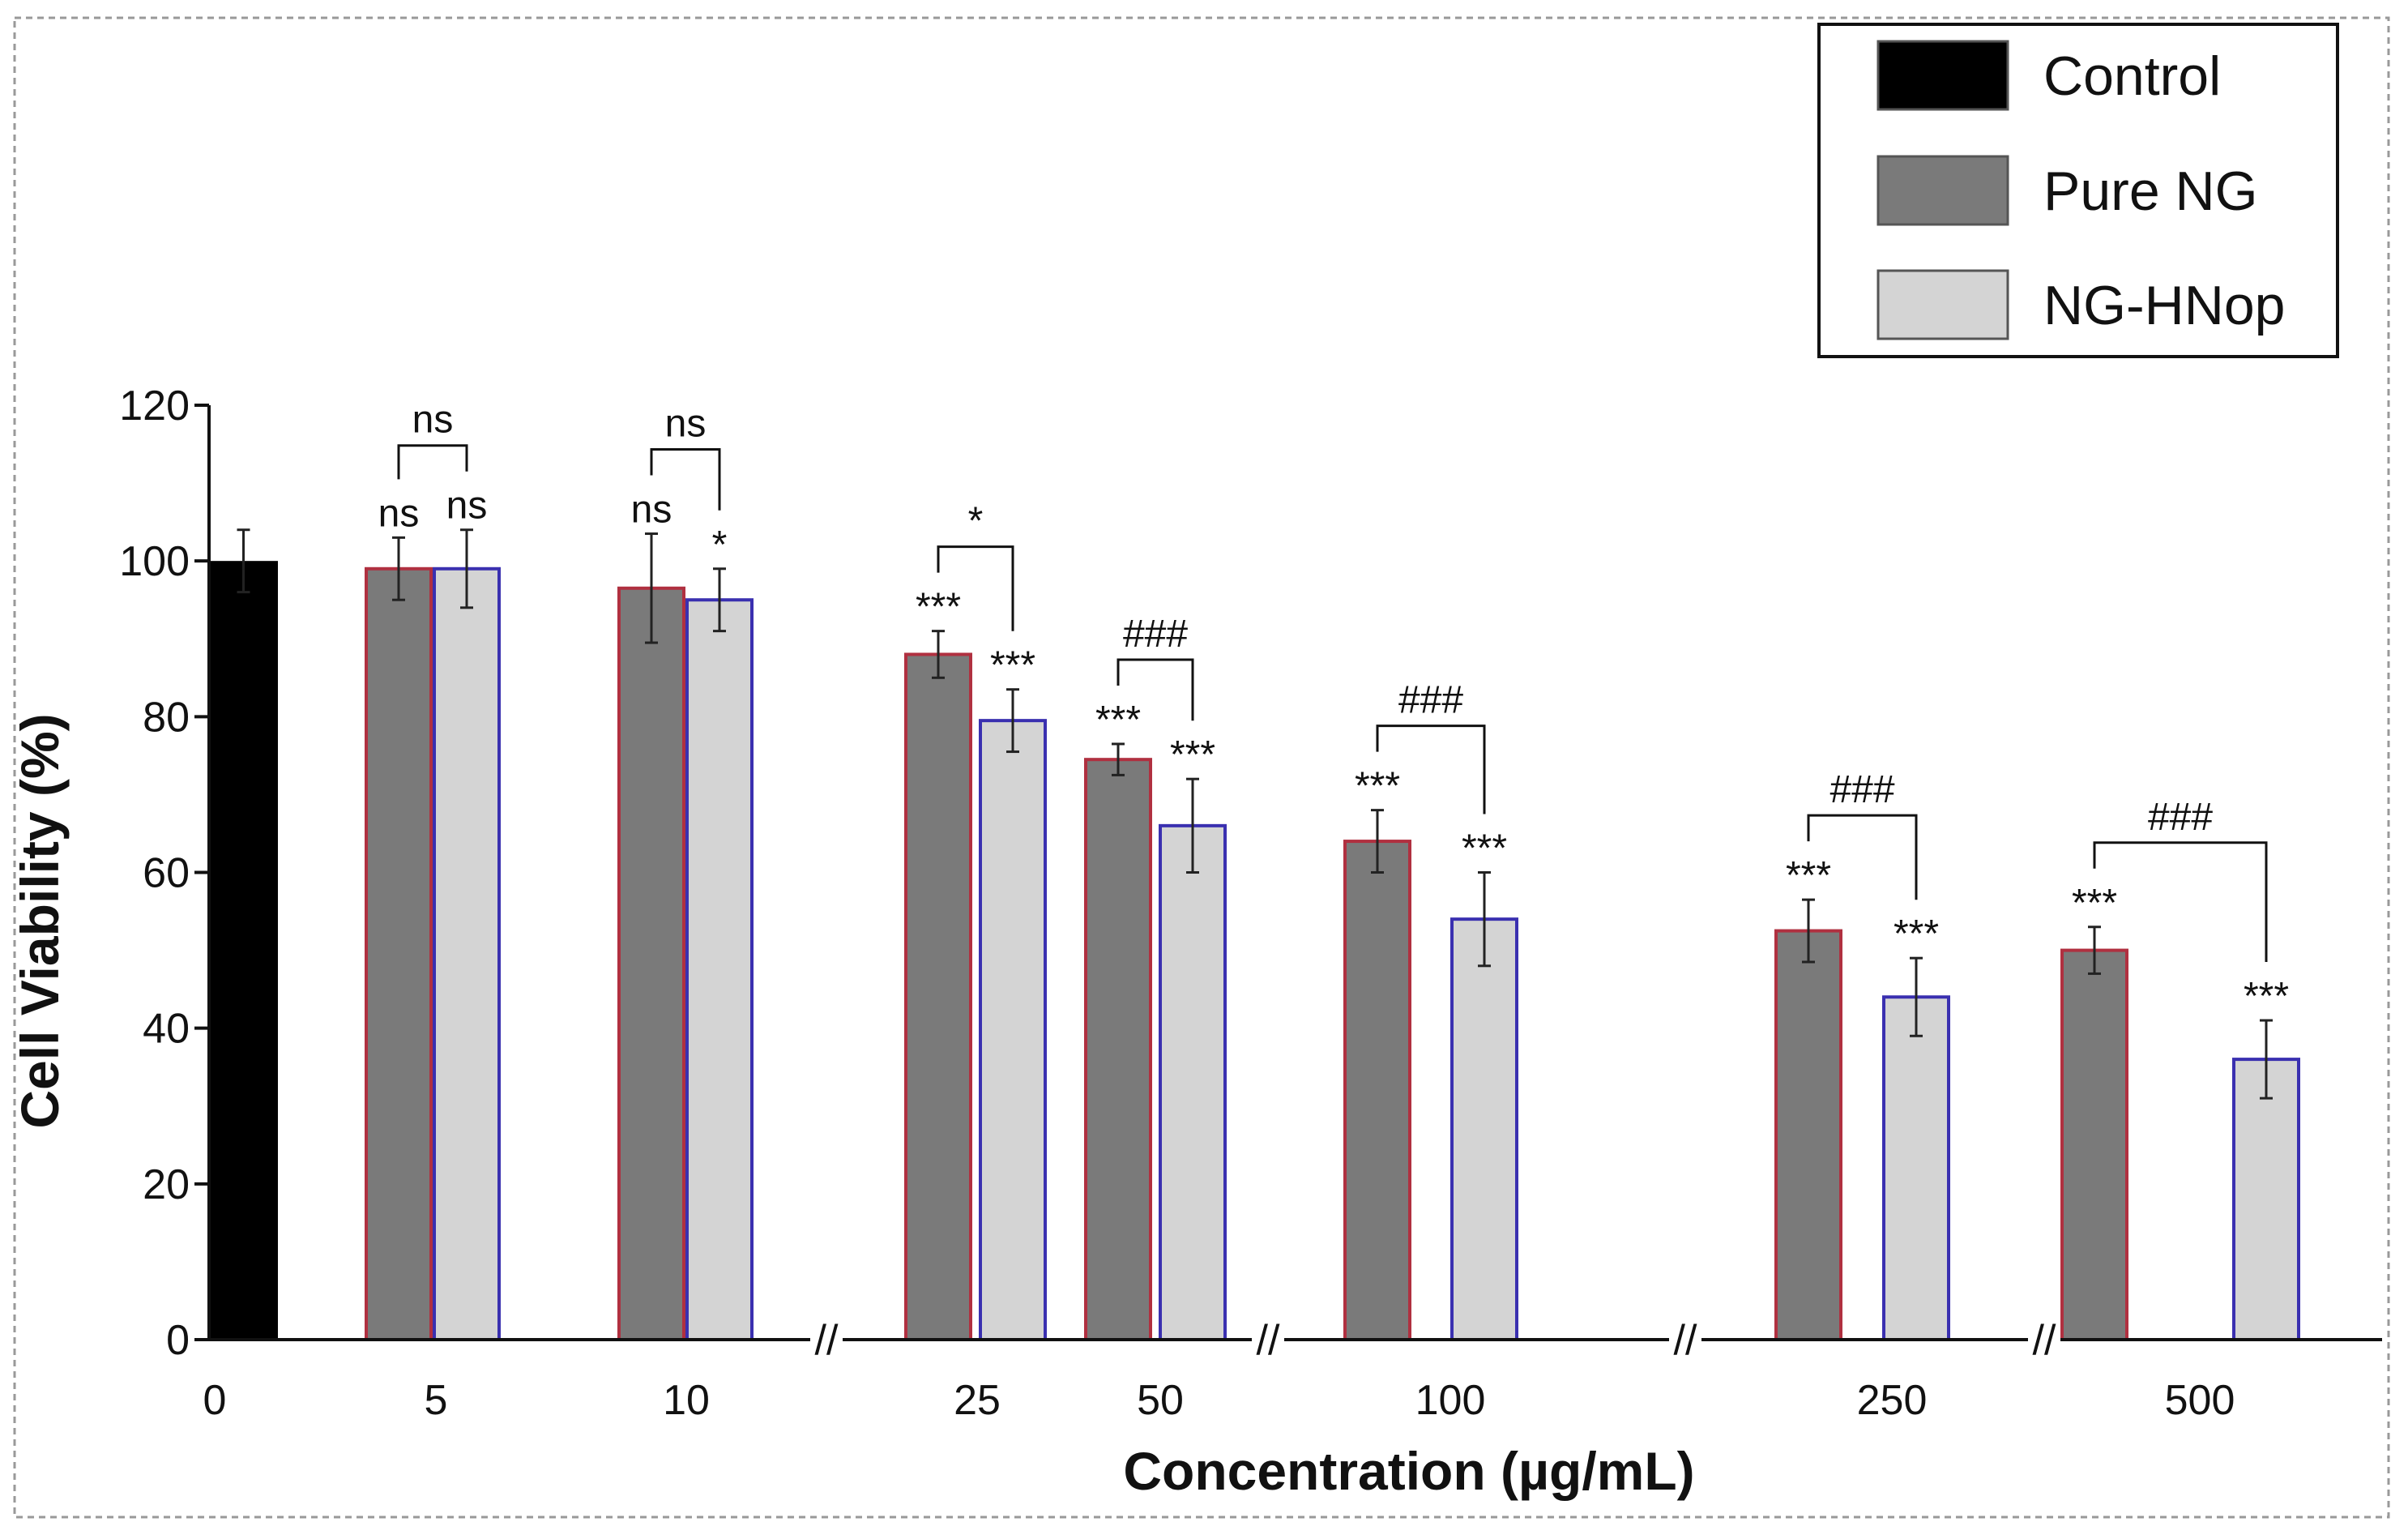 Image resolution: width=2408 pixels, height=1539 pixels. I want to click on x-tick-label: 25, so click(977, 1400).